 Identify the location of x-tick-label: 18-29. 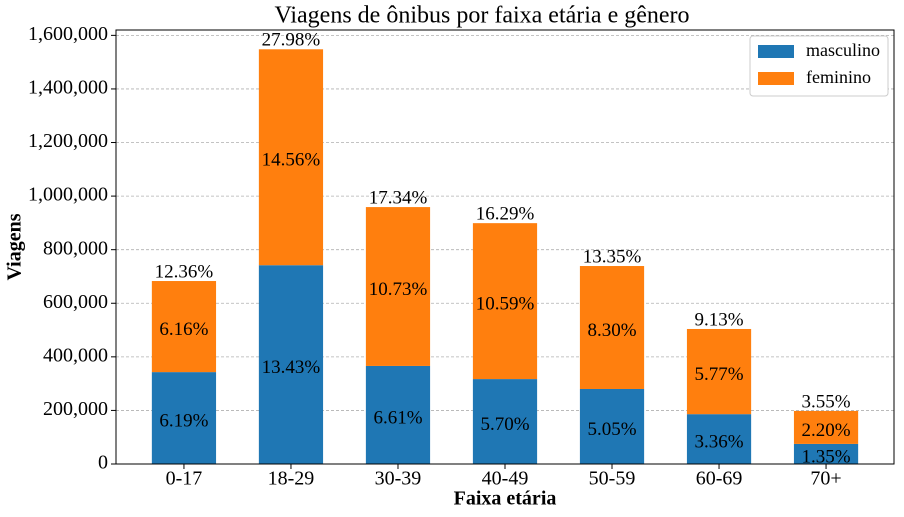
(291, 479).